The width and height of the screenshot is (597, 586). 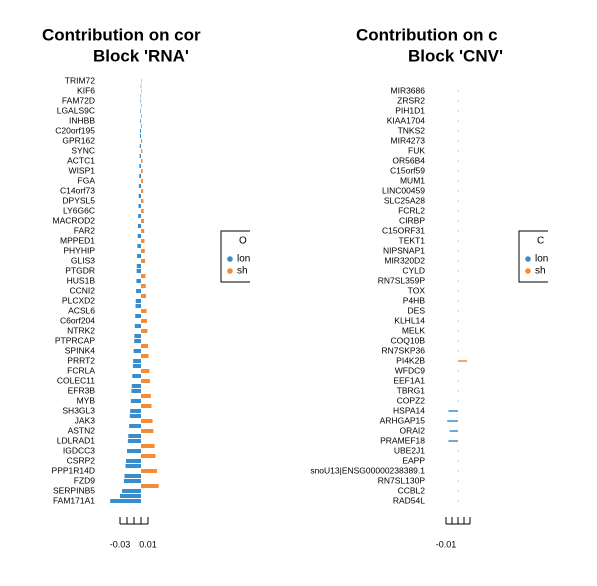 I want to click on y-tick-label: SERPINB5, so click(x=74, y=490).